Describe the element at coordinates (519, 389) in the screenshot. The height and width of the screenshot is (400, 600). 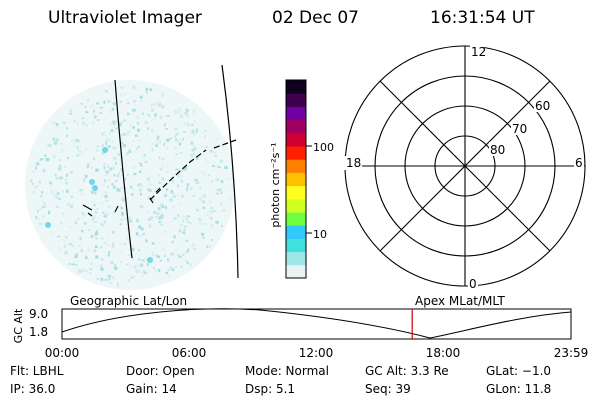
I see `status-glon: GLon: 11.8` at that location.